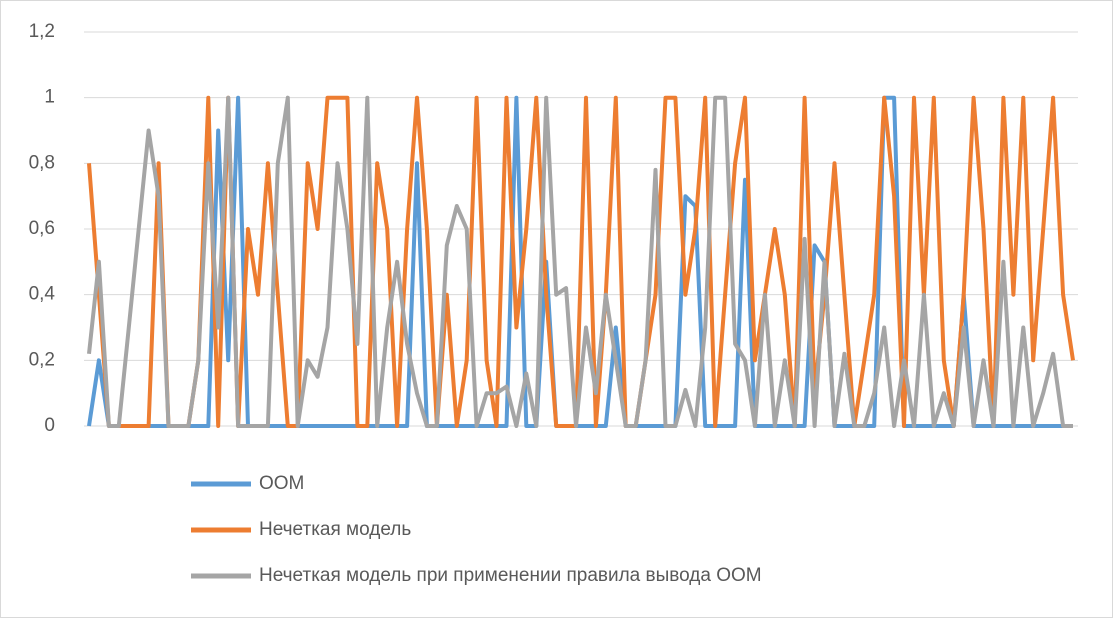  What do you see at coordinates (42, 31) in the screenshot?
I see `y-tick-label: 1,2` at bounding box center [42, 31].